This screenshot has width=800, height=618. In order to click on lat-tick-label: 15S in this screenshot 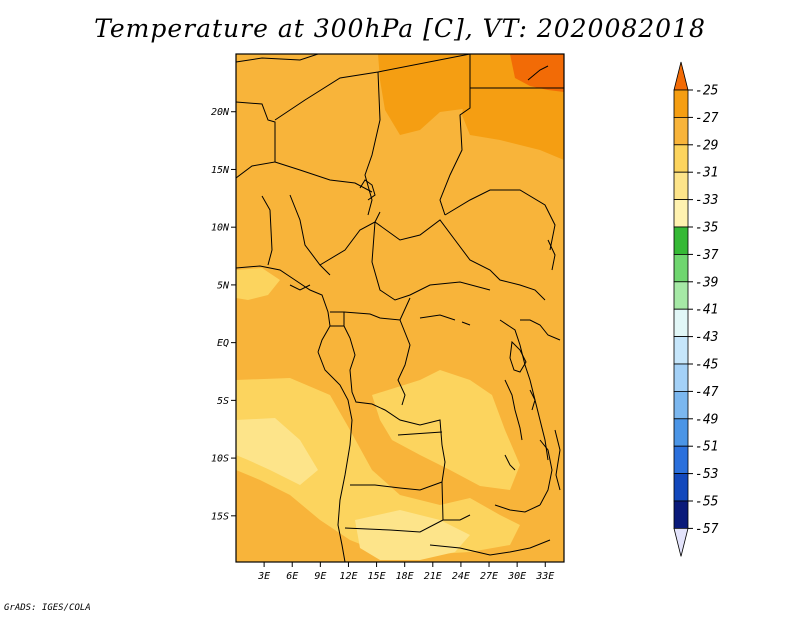, I will do `click(220, 516)`.